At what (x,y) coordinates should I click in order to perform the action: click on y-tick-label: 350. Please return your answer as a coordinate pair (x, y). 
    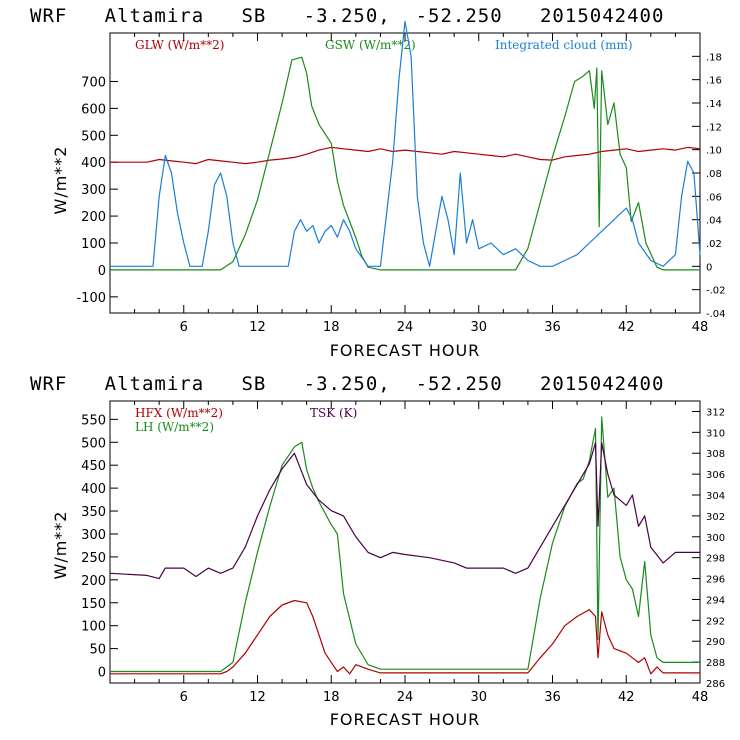
    Looking at the image, I should click on (93, 512).